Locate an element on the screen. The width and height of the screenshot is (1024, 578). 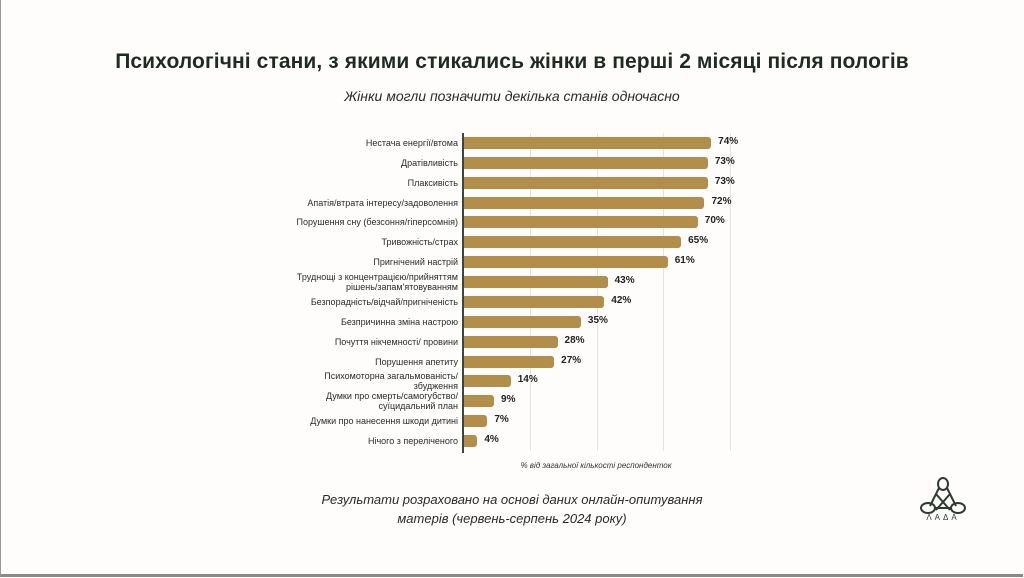
category-label: Тривожність/страх is located at coordinates (419, 242).